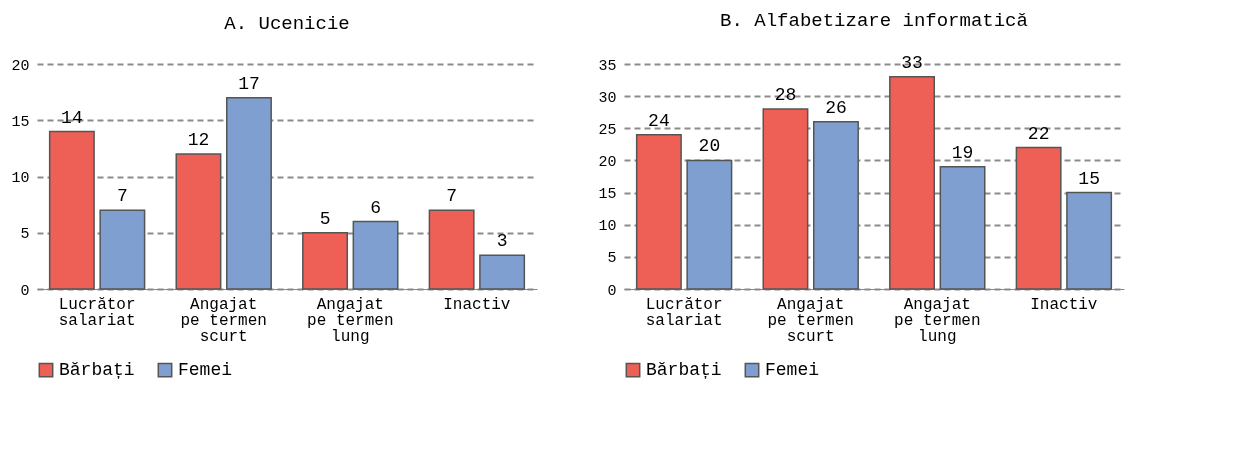 The width and height of the screenshot is (1233, 456). I want to click on y-tick-label: 25, so click(607, 130).